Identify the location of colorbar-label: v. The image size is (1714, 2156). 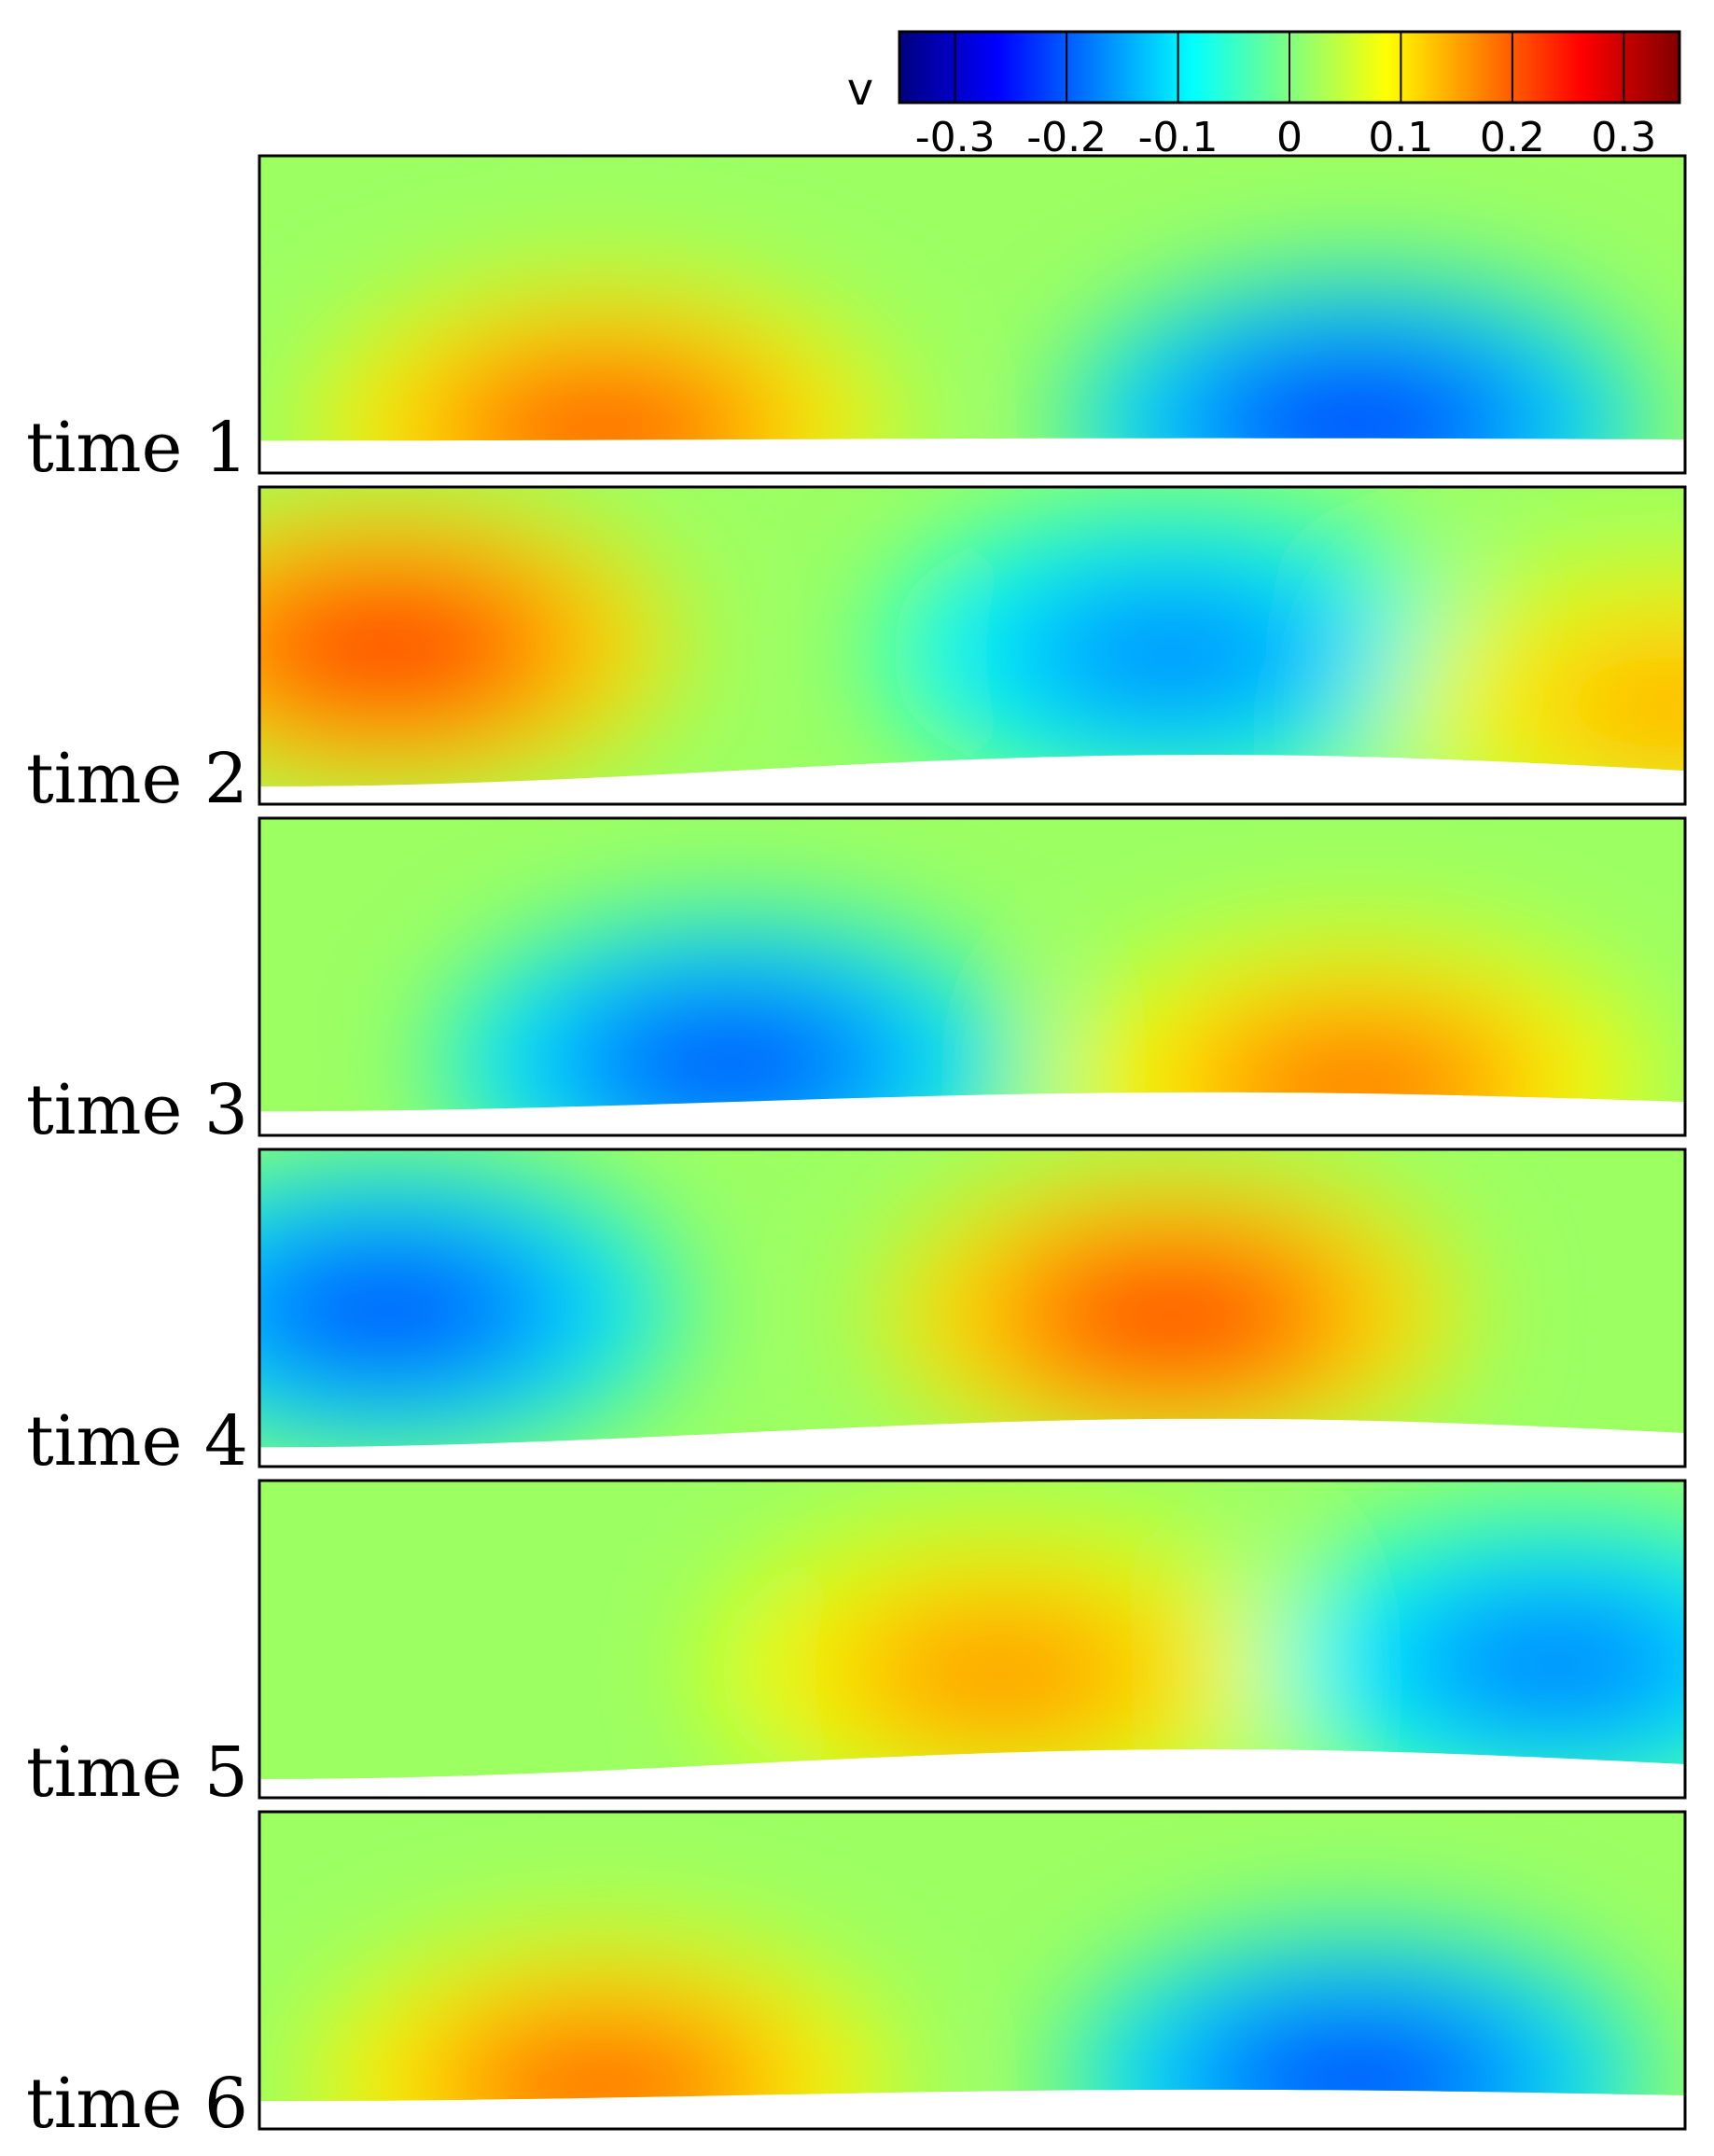
(860, 89).